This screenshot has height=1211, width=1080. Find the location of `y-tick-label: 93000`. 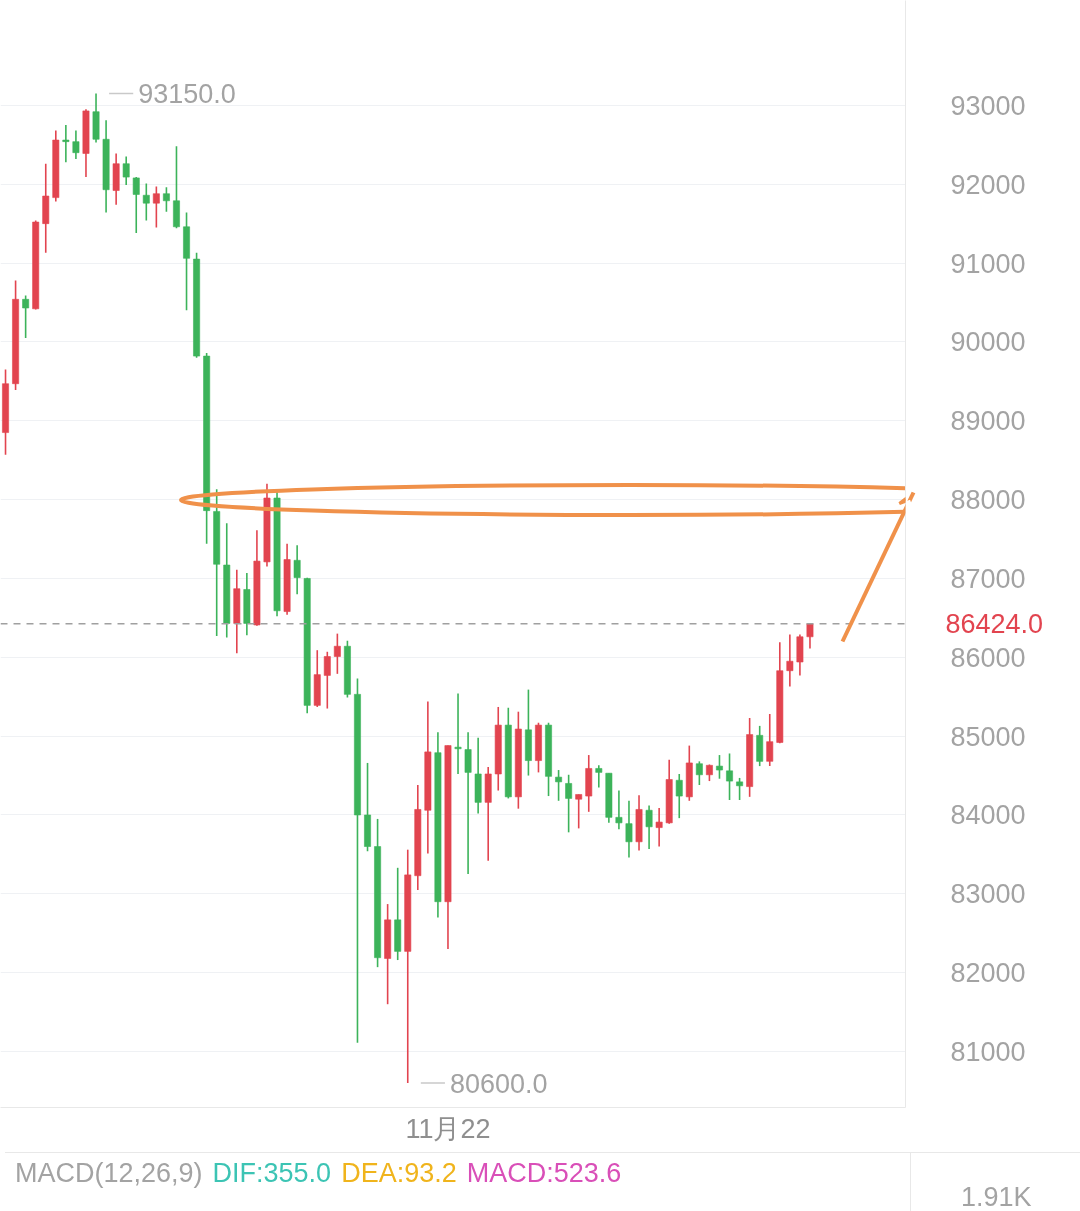

y-tick-label: 93000 is located at coordinates (988, 105).